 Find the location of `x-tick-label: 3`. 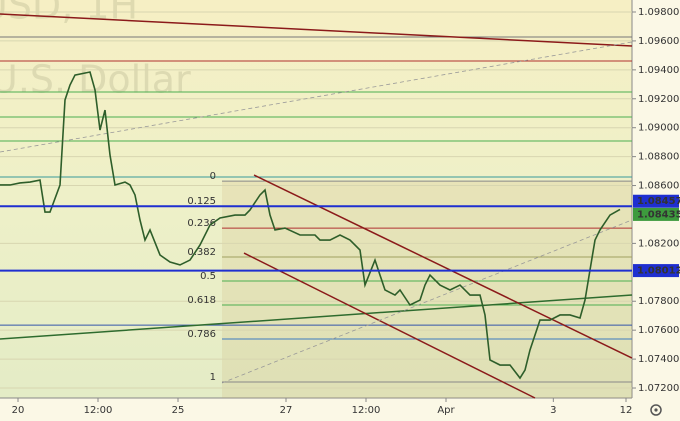

x-tick-label: 3 is located at coordinates (553, 410).